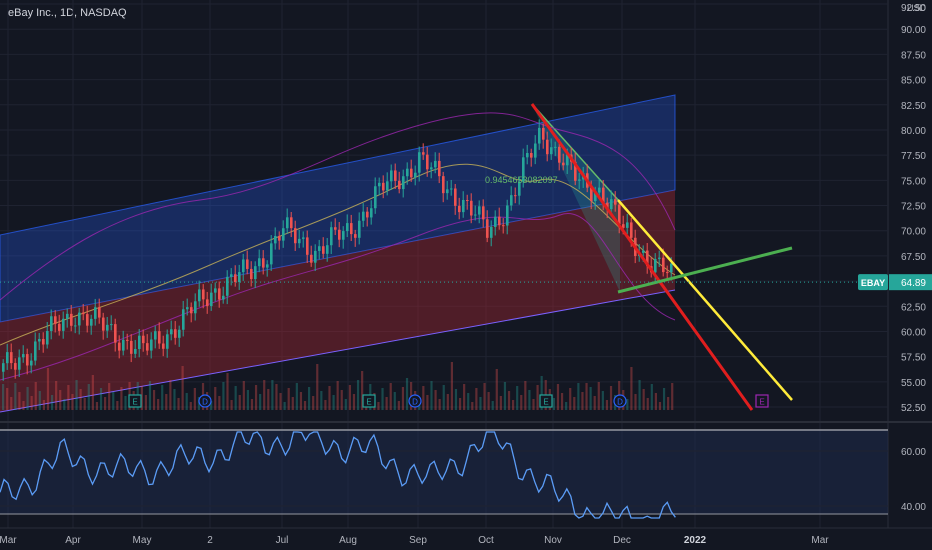 The height and width of the screenshot is (550, 932). What do you see at coordinates (622, 540) in the screenshot?
I see `time-axis-tick: Dec` at bounding box center [622, 540].